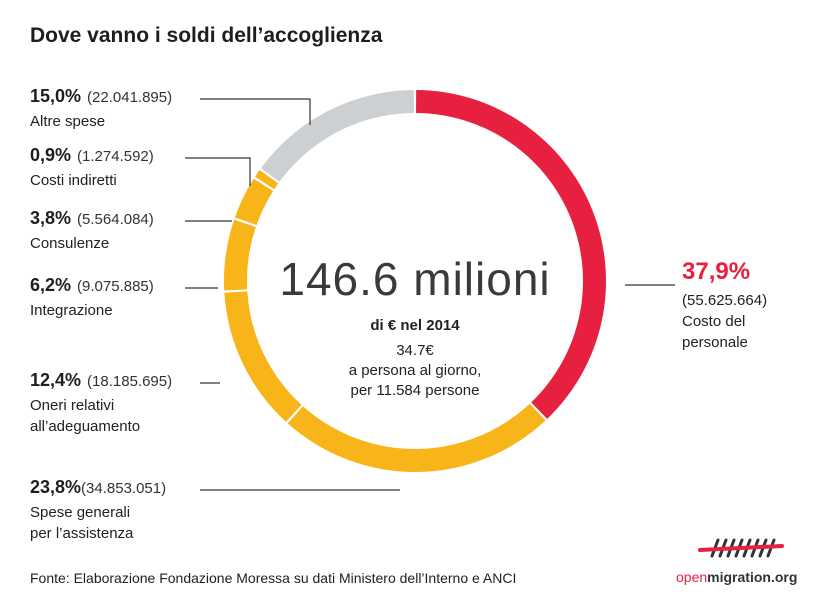  What do you see at coordinates (255, 111) in the screenshot?
I see `leader-line-altre-spese` at bounding box center [255, 111].